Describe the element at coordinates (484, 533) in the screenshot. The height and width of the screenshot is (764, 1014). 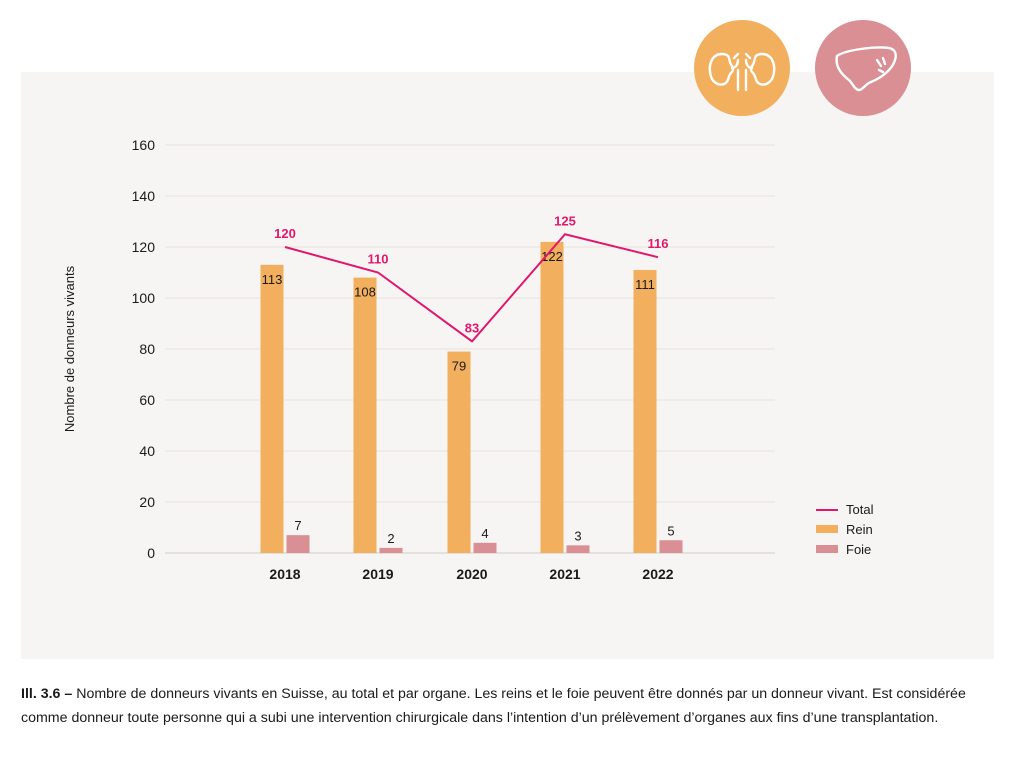
I see `data-label-foie: 4` at that location.